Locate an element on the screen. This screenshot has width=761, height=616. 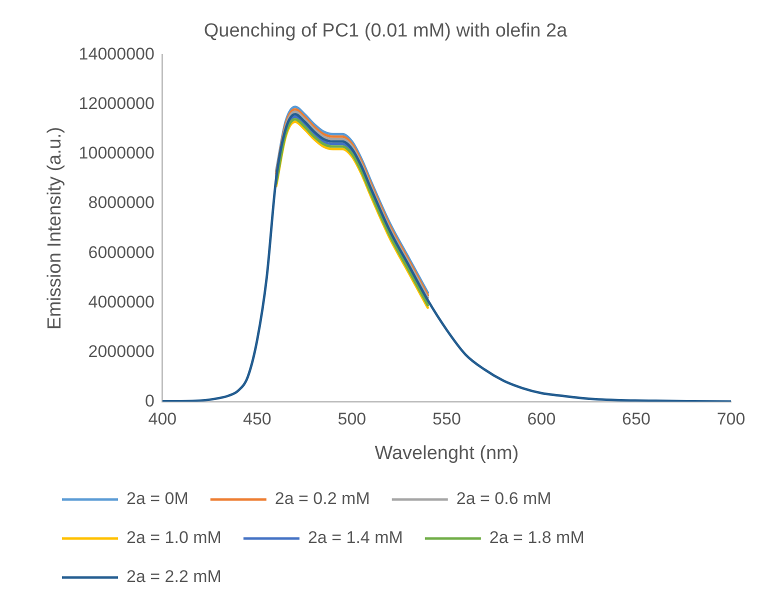
y-tick-label: 6000000 is located at coordinates (121, 252).